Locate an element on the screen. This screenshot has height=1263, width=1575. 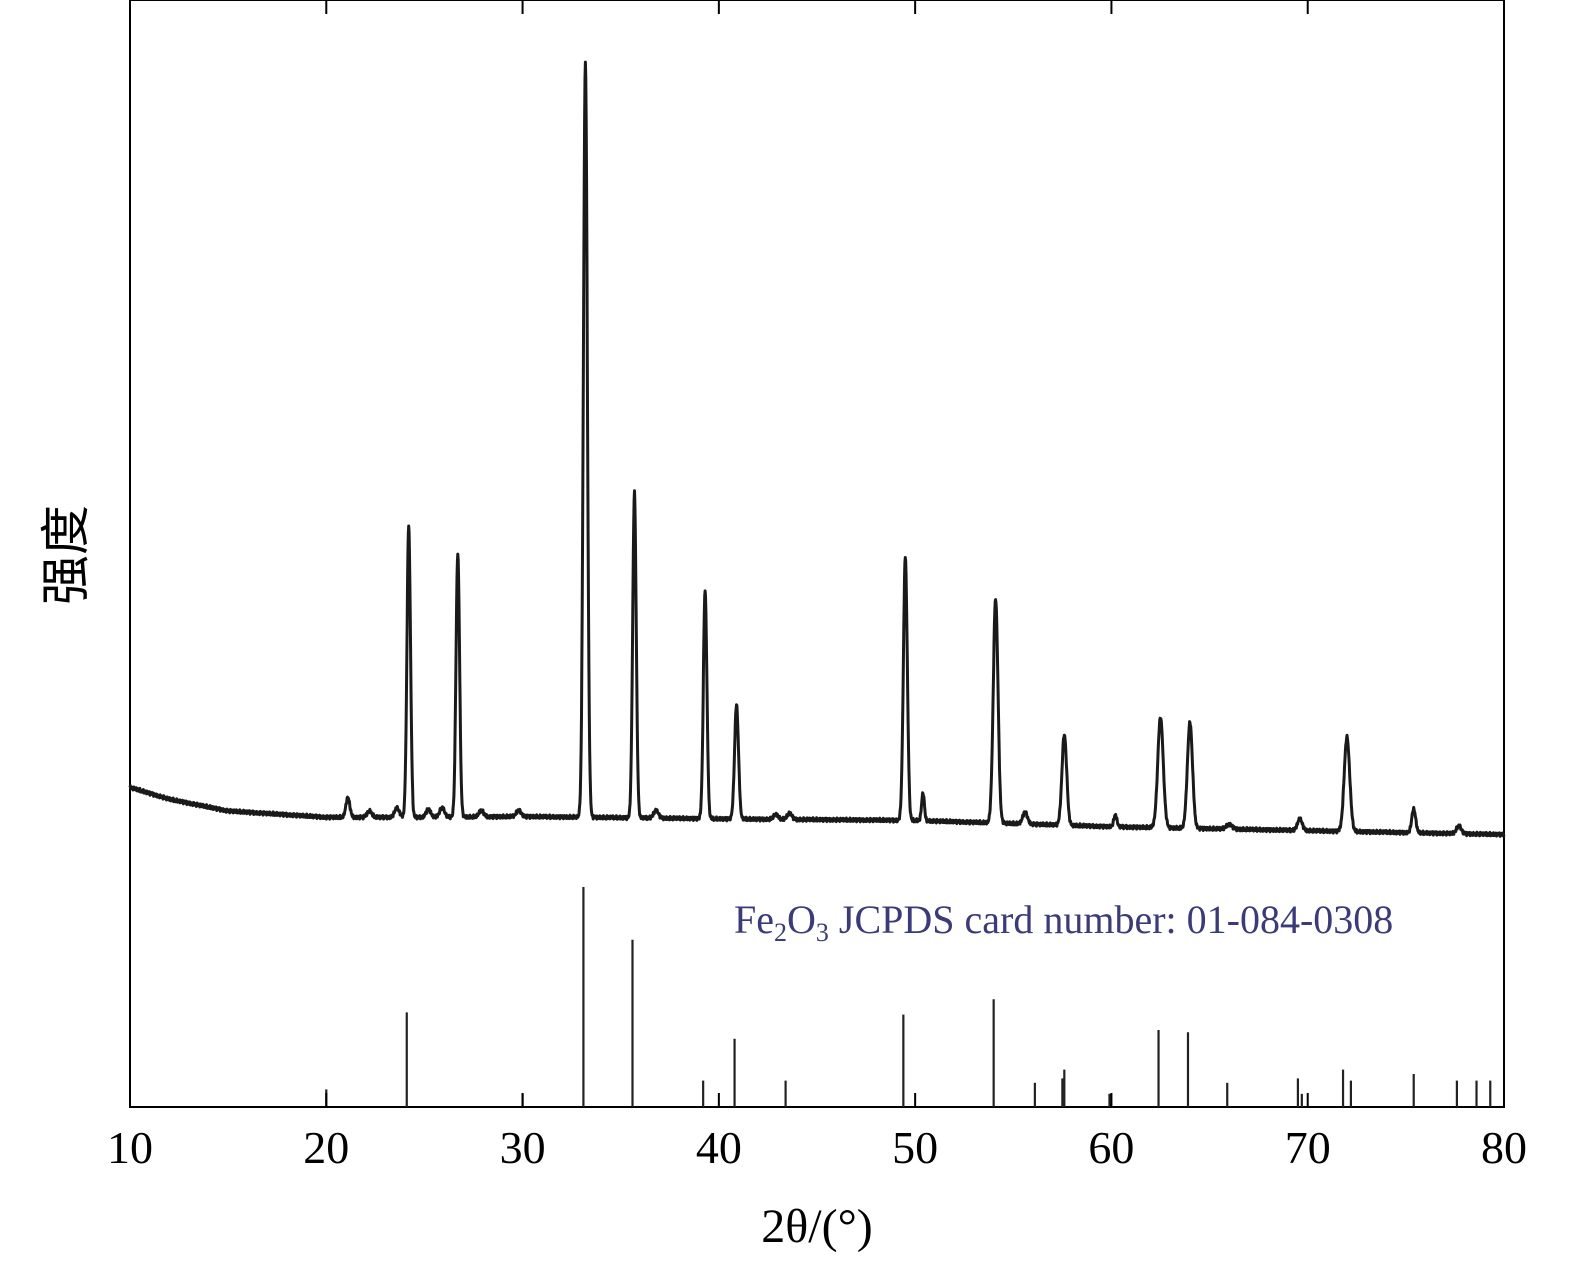
x-tick-label: 60 is located at coordinates (1111, 1147).